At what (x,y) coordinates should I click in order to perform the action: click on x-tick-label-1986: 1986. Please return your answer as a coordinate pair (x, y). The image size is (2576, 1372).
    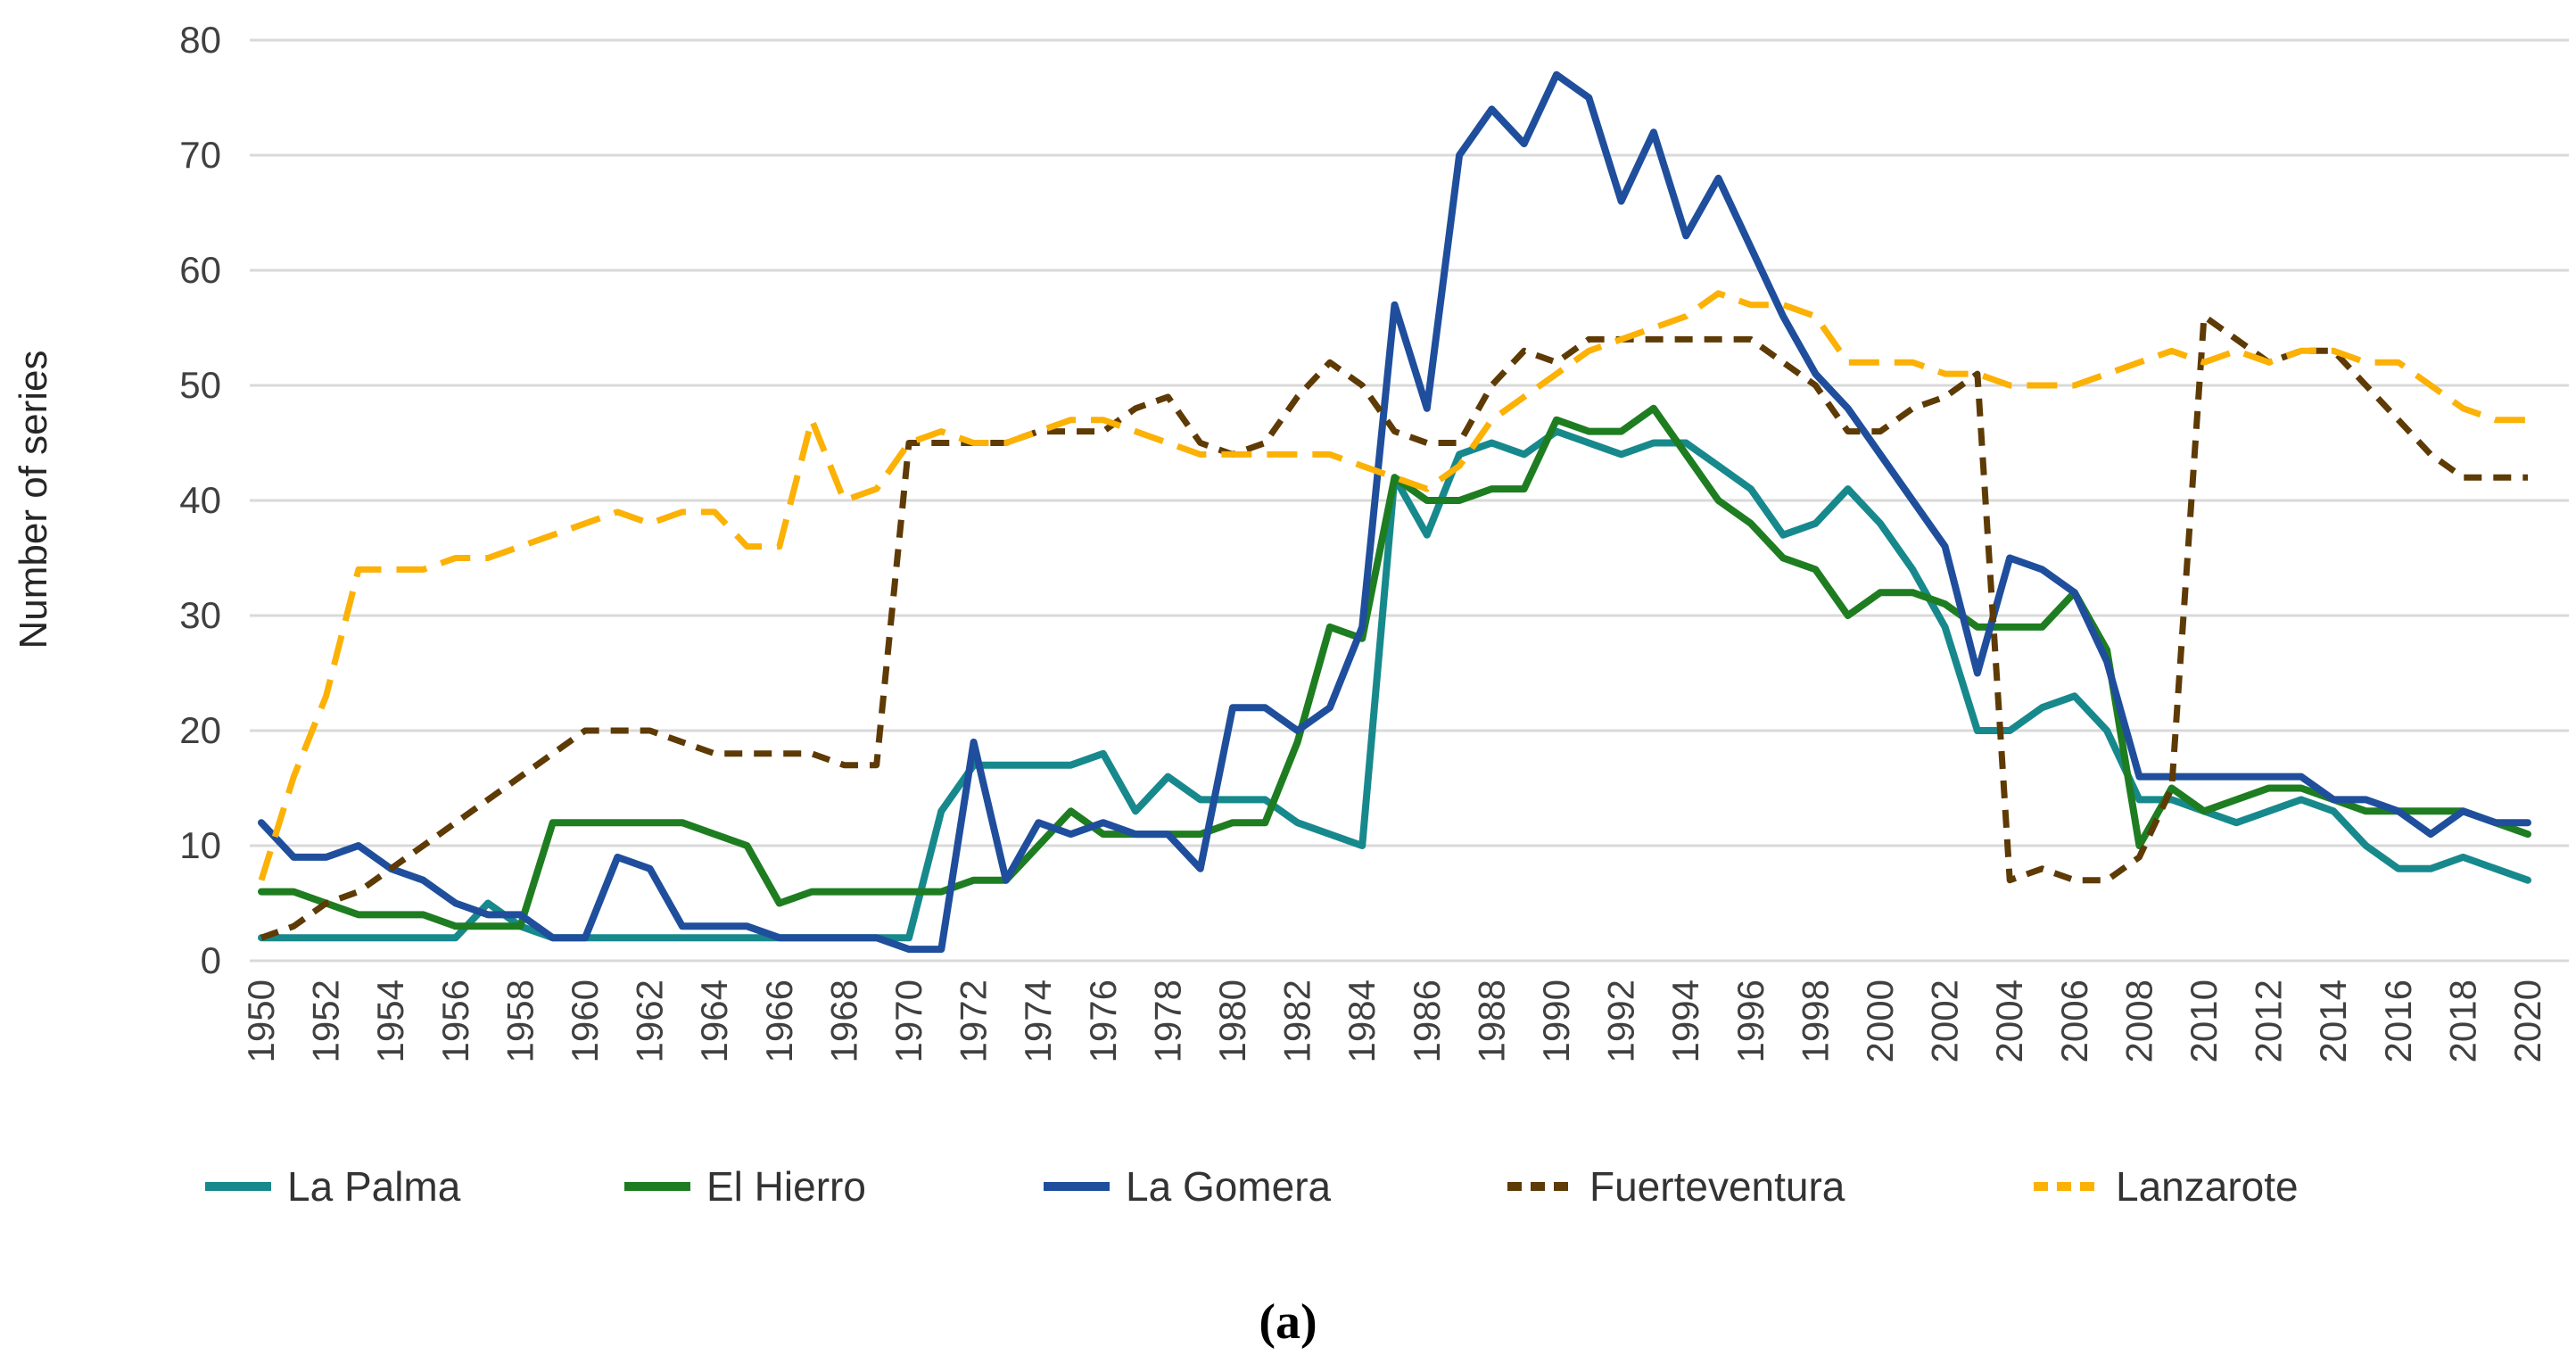
    Looking at the image, I should click on (1427, 1020).